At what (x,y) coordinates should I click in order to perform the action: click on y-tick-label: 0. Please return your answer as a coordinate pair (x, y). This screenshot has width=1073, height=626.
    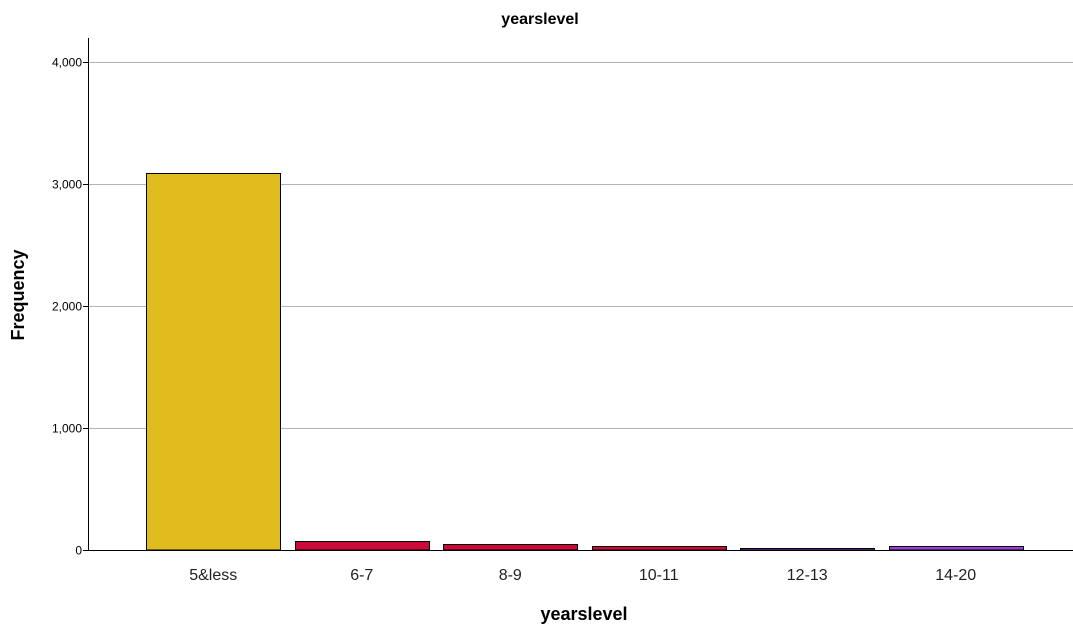
    Looking at the image, I should click on (78, 551).